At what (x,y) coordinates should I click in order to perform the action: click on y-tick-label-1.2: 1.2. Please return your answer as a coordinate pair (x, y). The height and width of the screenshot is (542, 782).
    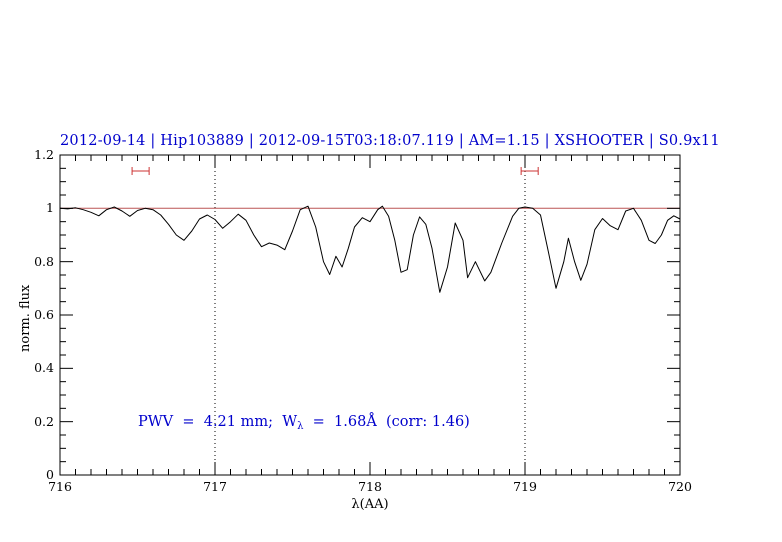
    Looking at the image, I should click on (44, 154).